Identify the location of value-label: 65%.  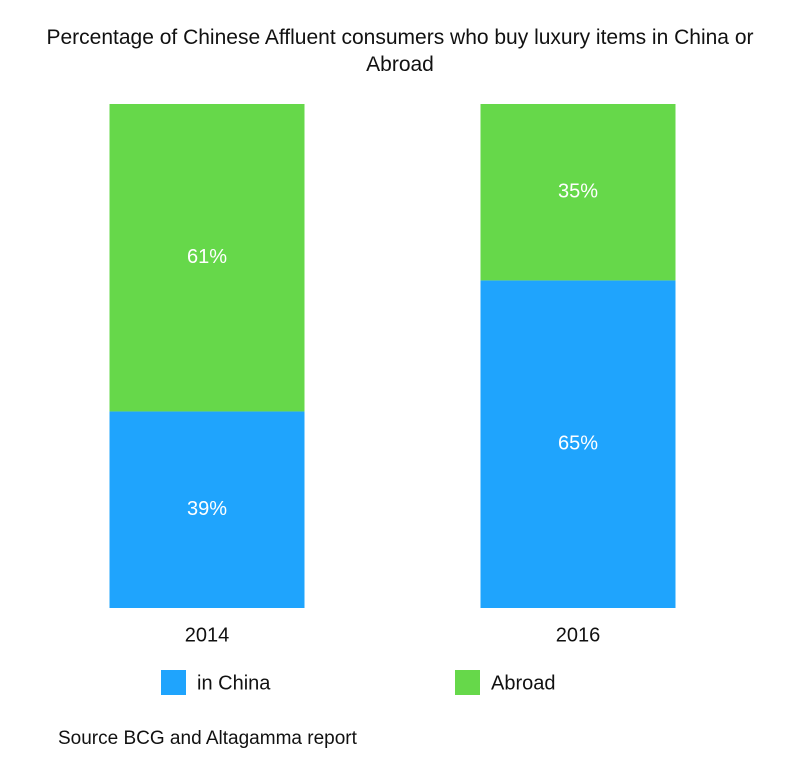
(578, 443).